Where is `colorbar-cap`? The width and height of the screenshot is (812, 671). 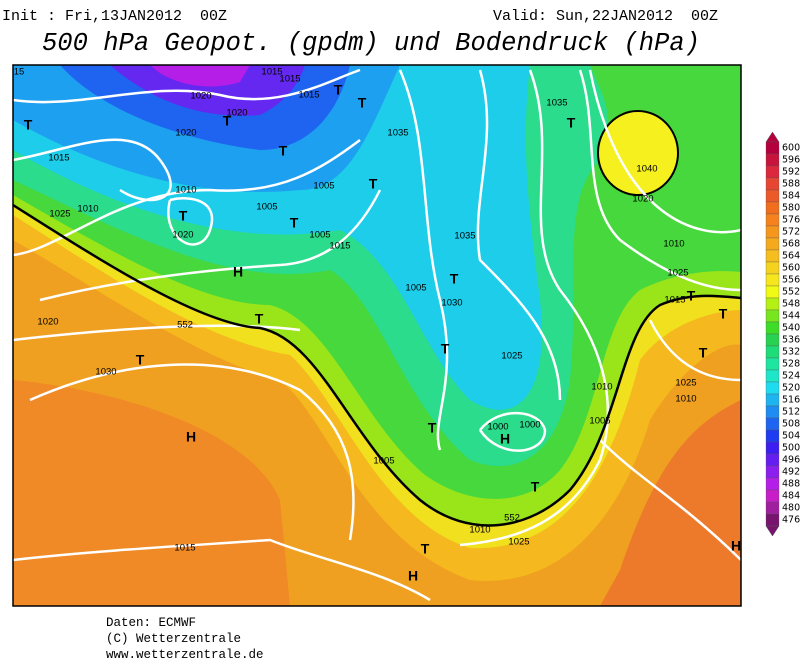
colorbar-cap is located at coordinates (772, 531).